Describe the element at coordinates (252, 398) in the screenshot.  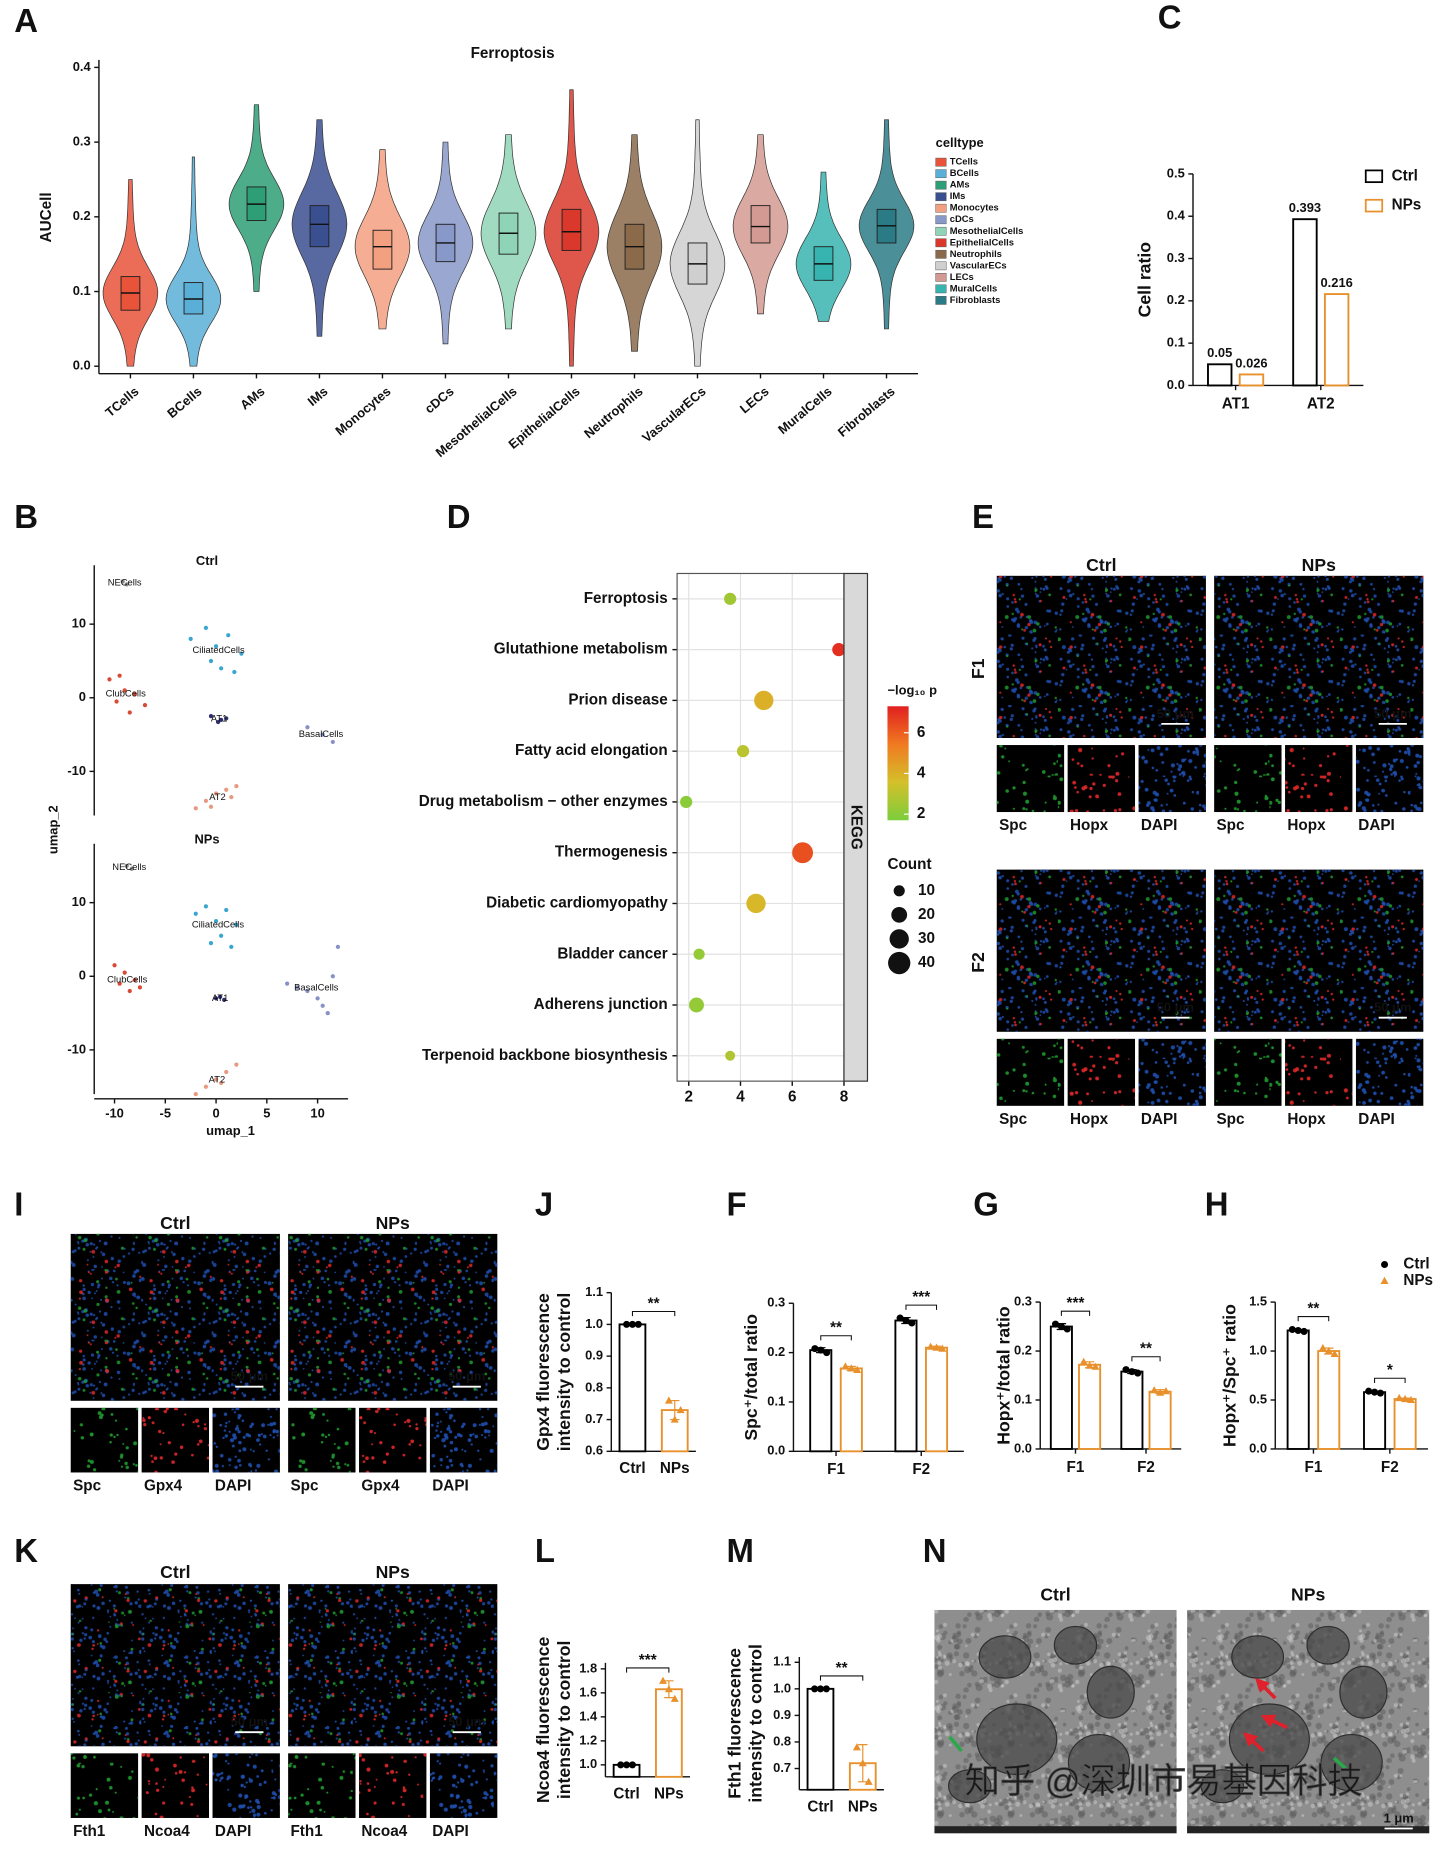
I see `x-tick-label: AMs` at that location.